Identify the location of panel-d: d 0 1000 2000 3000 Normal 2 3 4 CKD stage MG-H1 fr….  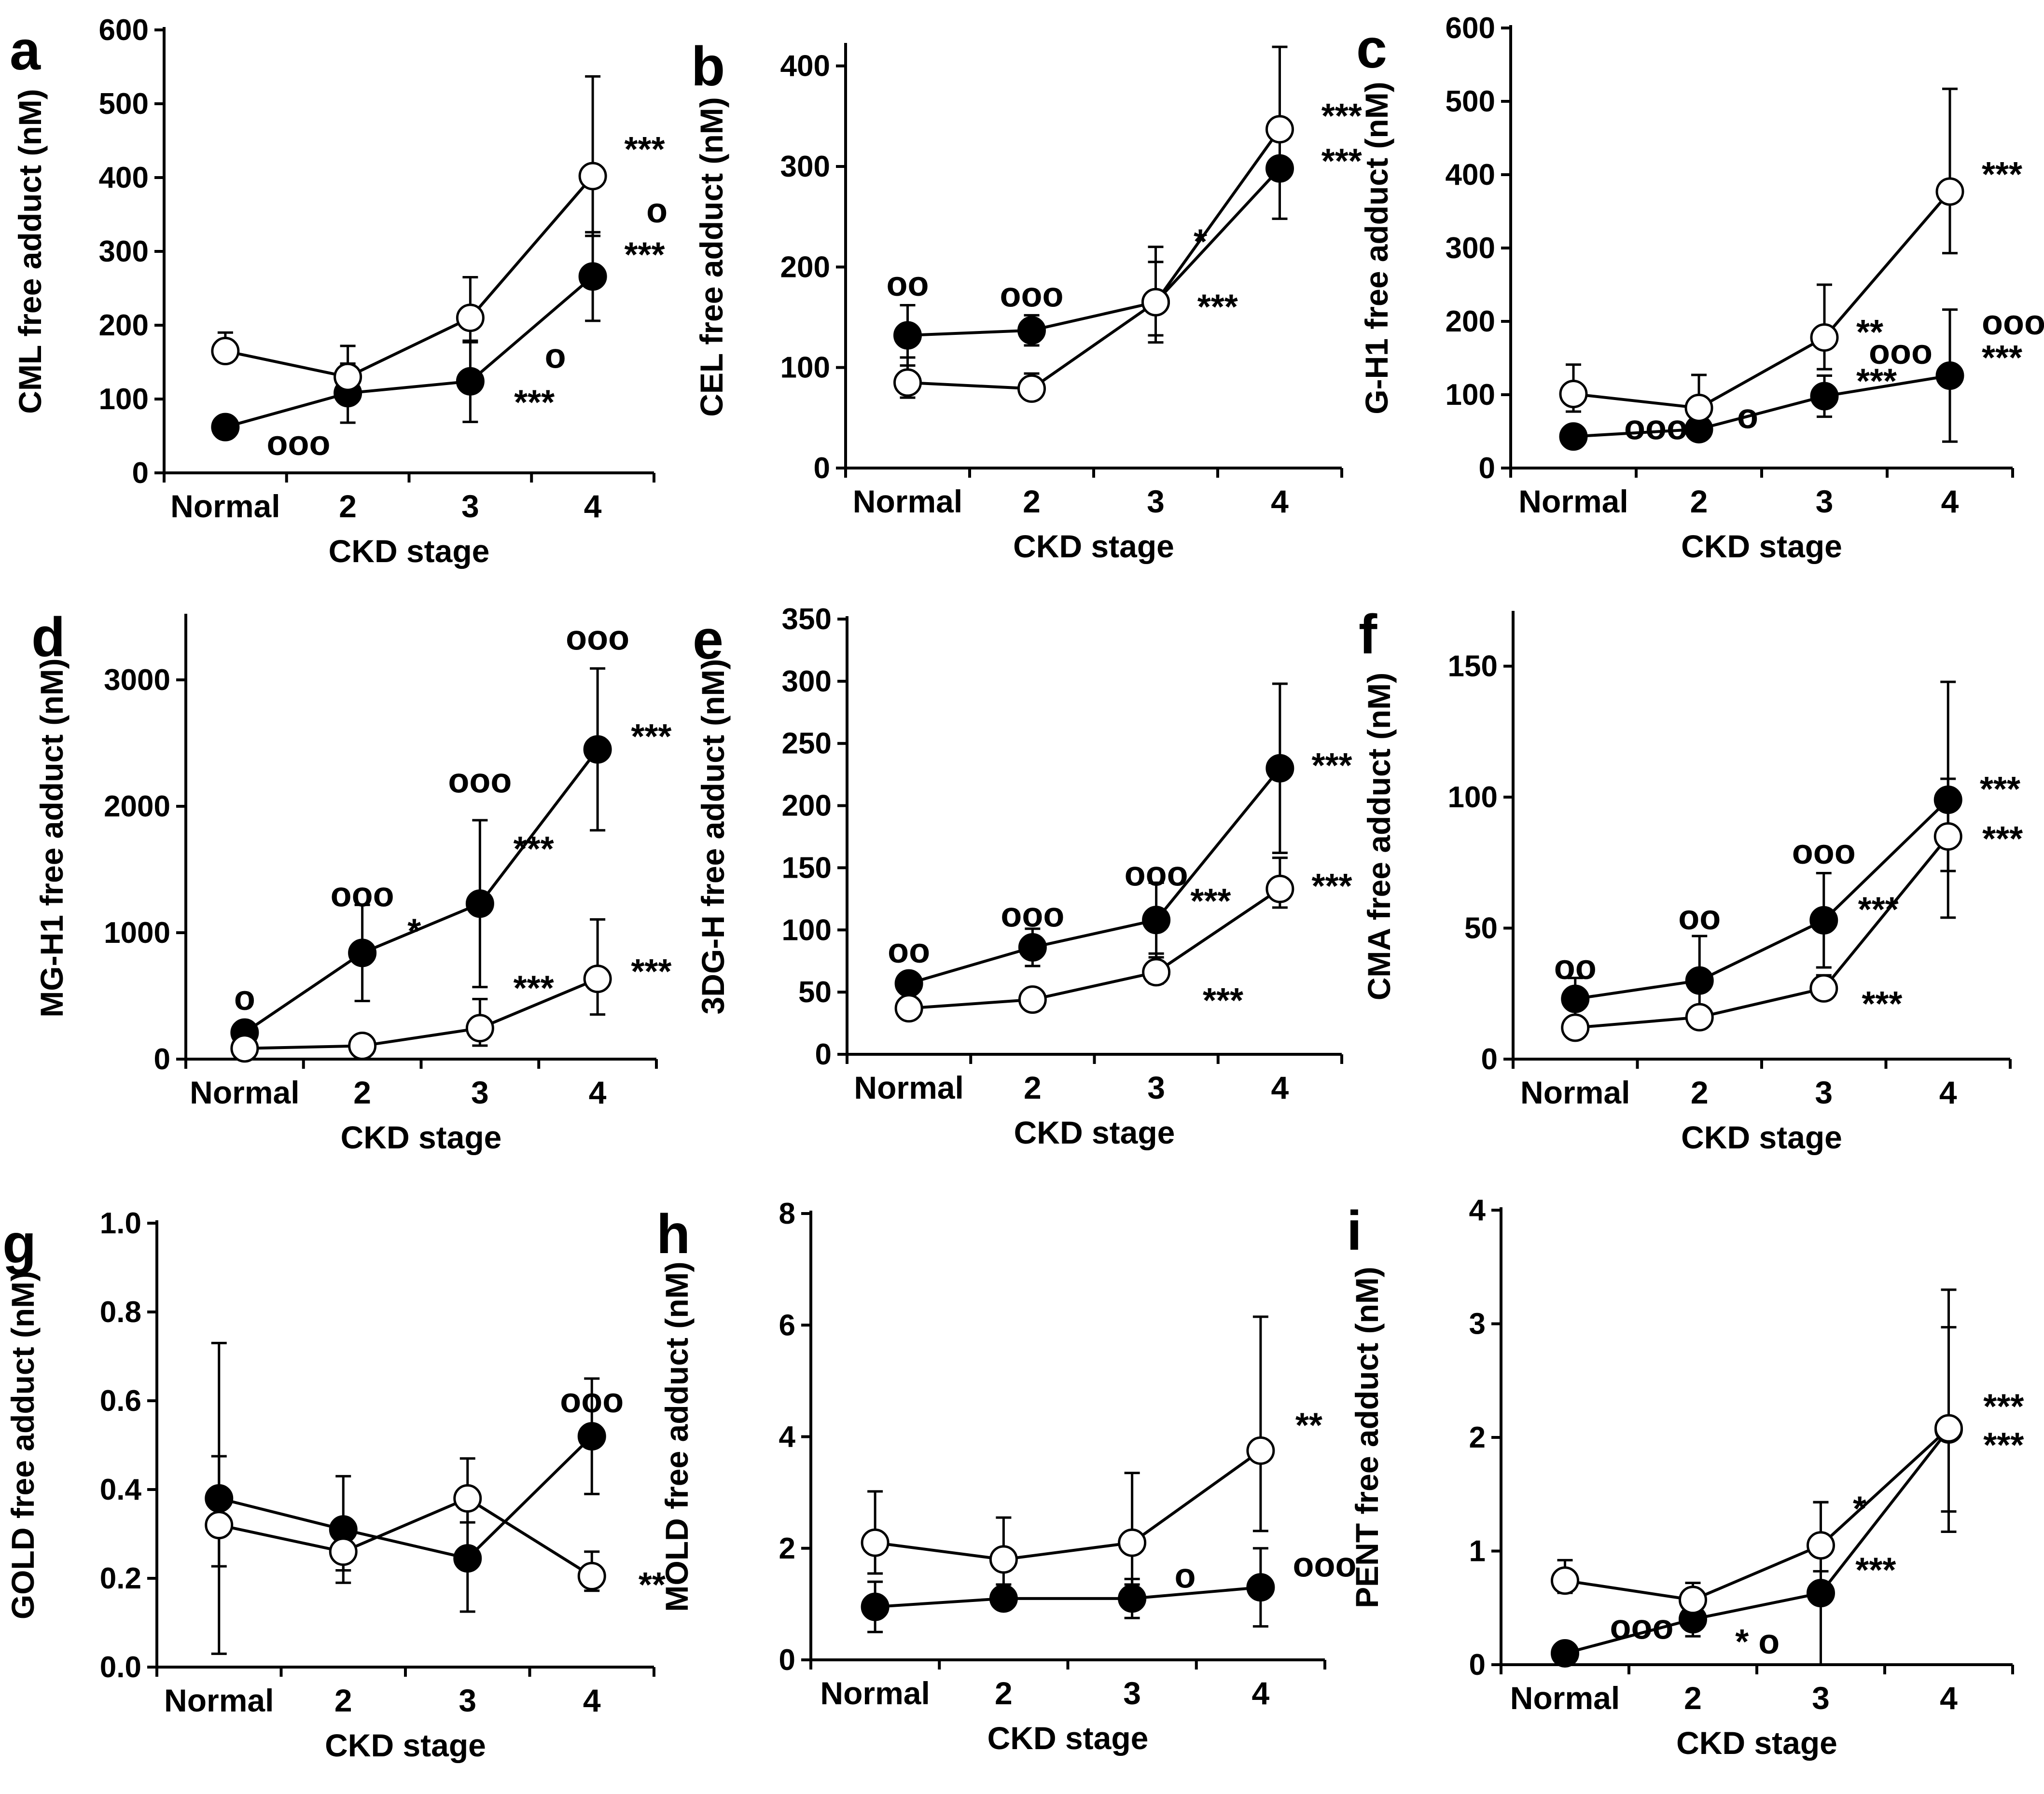
(351, 881).